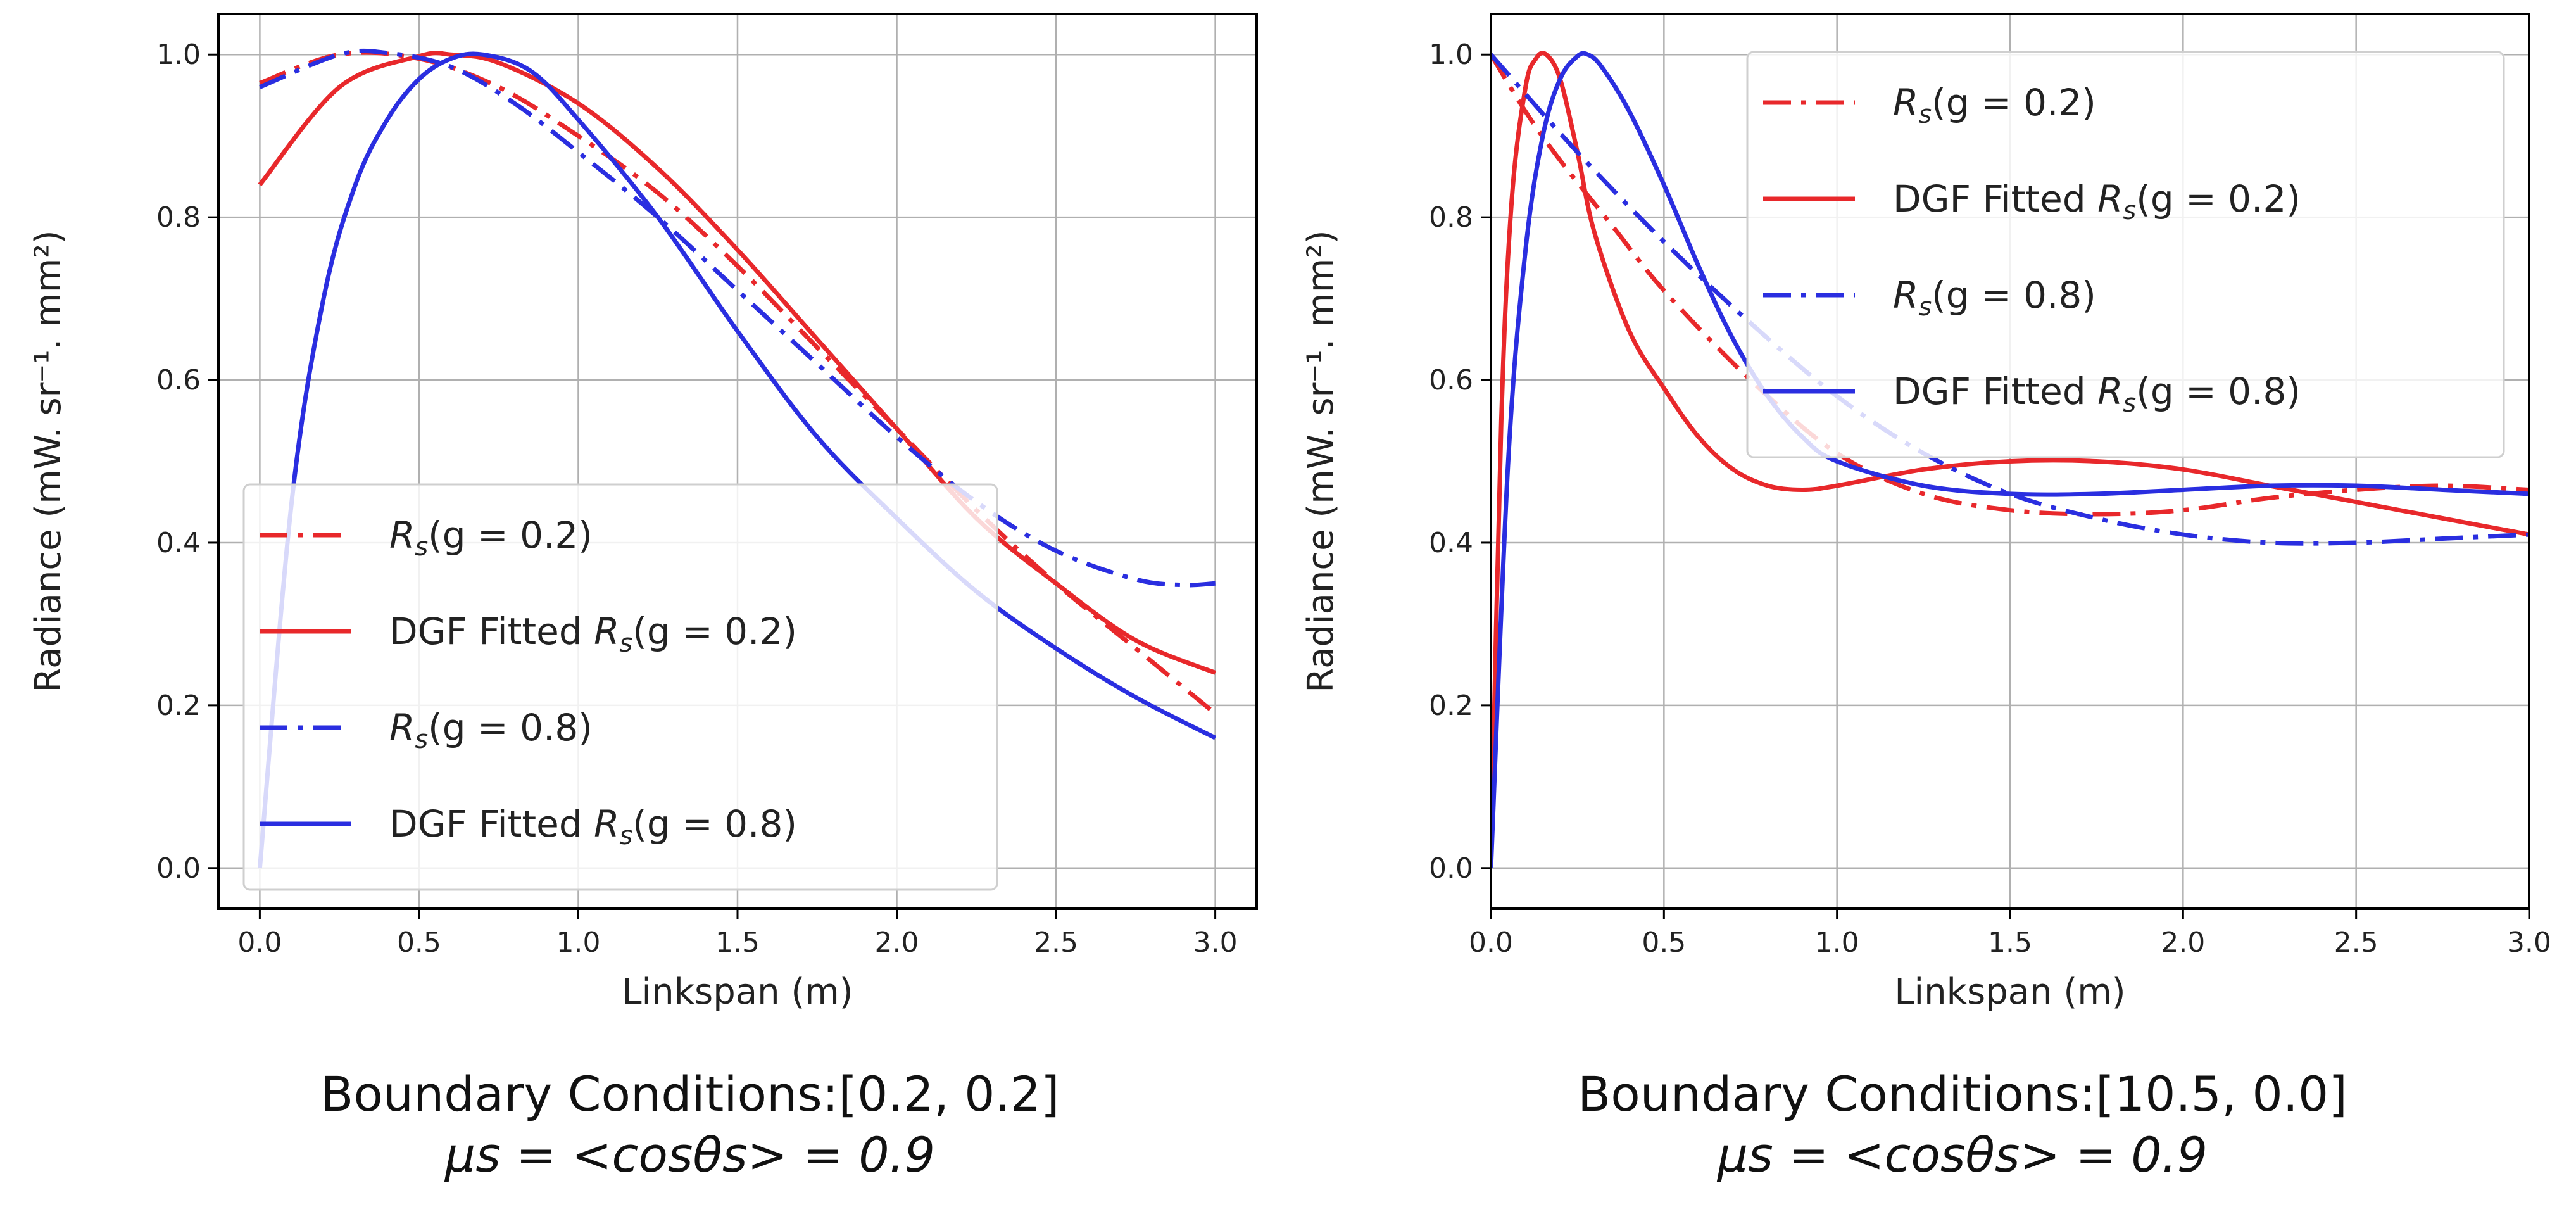 The width and height of the screenshot is (2576, 1226). What do you see at coordinates (491, 538) in the screenshot?
I see `left-legend-label-0: Rs(g = 0.2)` at bounding box center [491, 538].